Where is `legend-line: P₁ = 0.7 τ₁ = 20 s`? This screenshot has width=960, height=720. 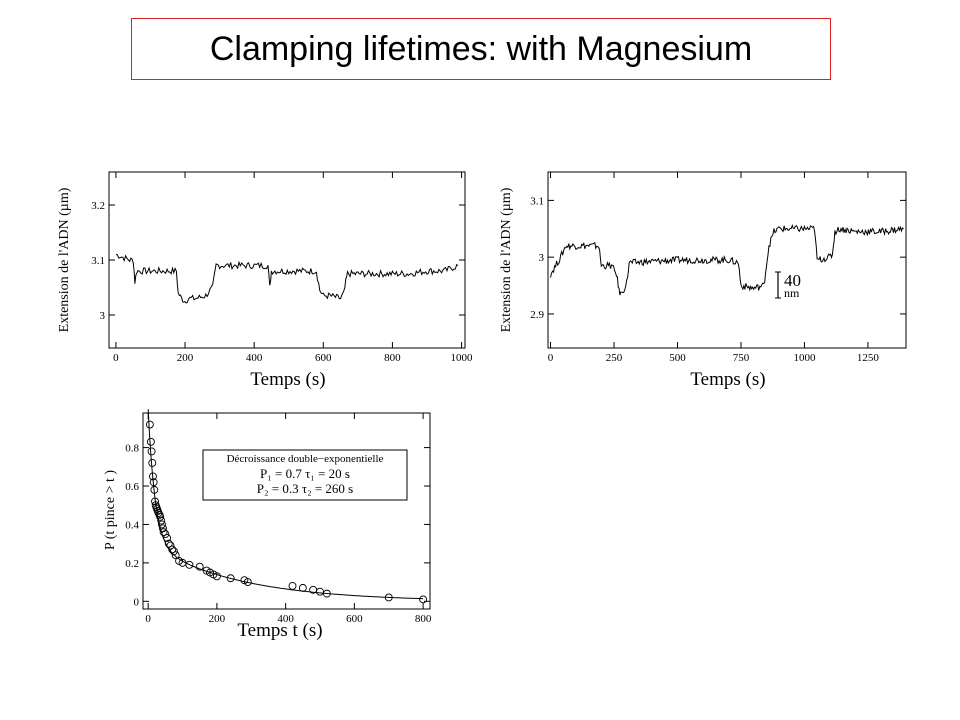 legend-line: P₁ = 0.7 τ₁ = 20 s is located at coordinates (305, 473).